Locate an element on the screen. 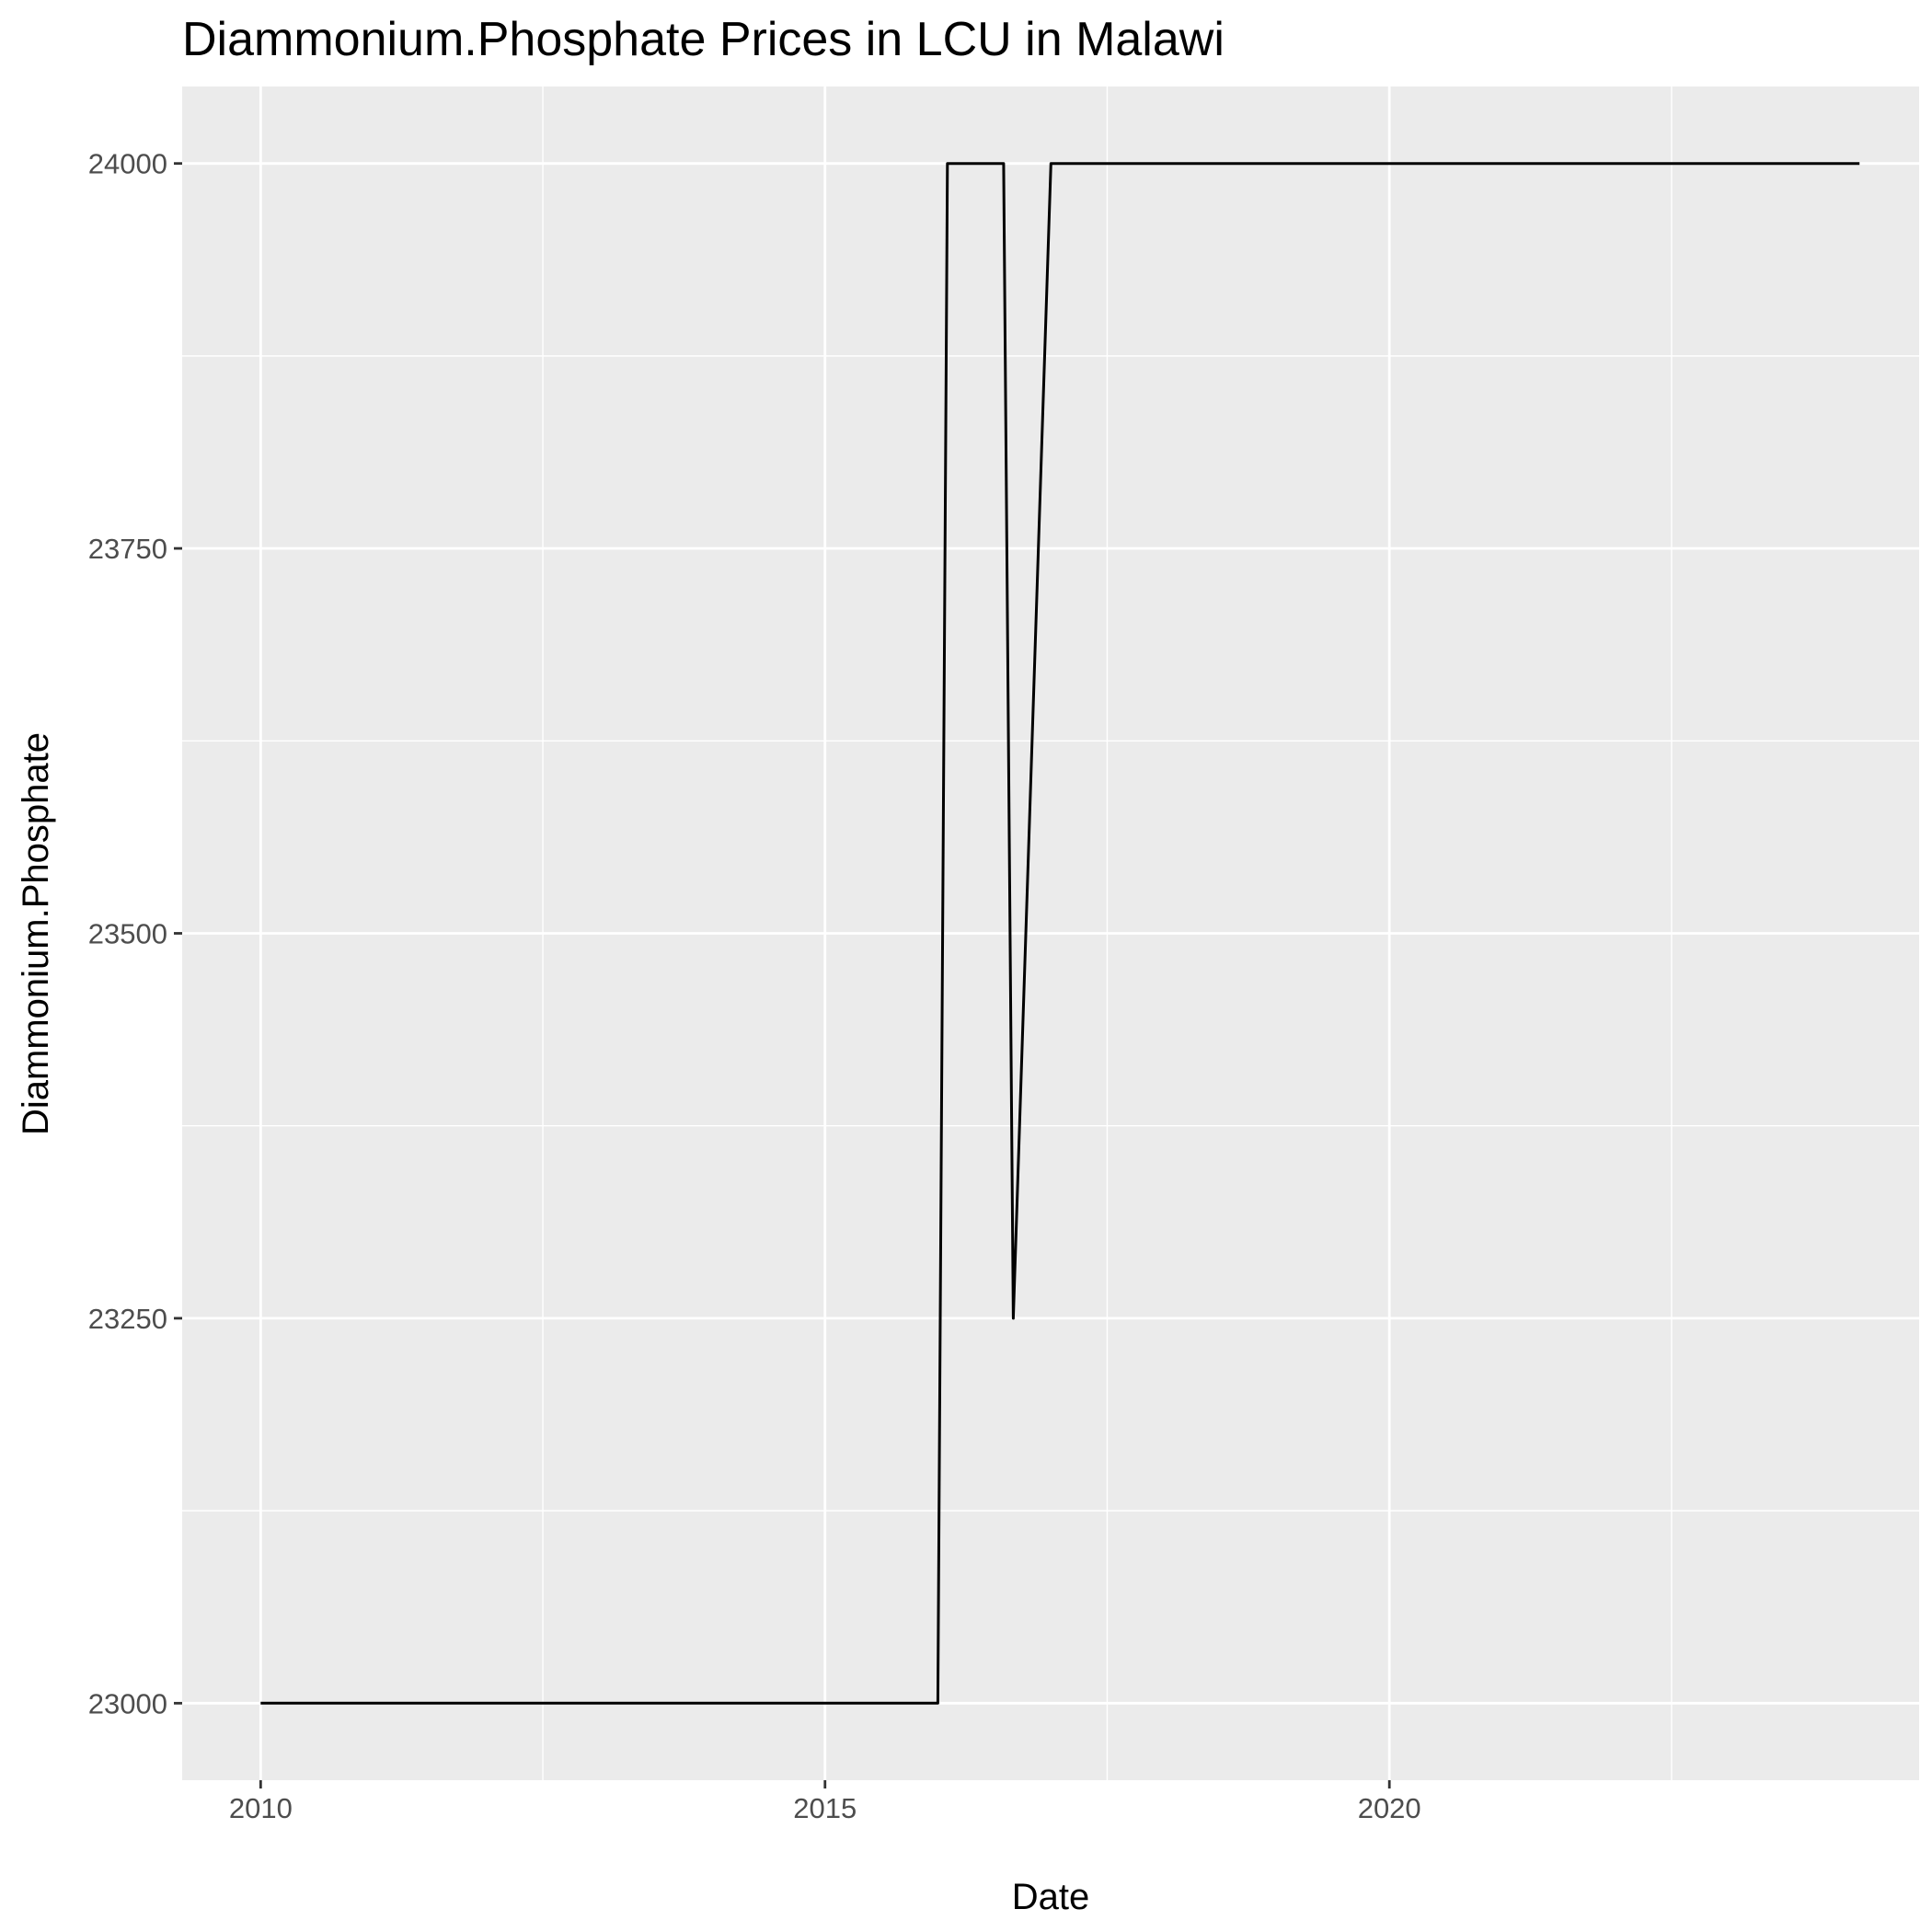  y-tick-label: 23500 is located at coordinates (127, 934).